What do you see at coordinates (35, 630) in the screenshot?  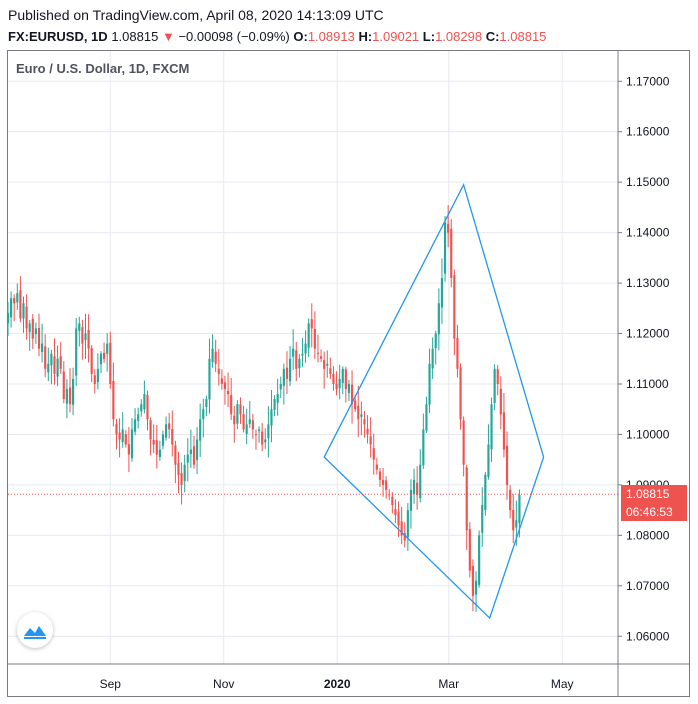 I see `tradingview-logo-icon` at bounding box center [35, 630].